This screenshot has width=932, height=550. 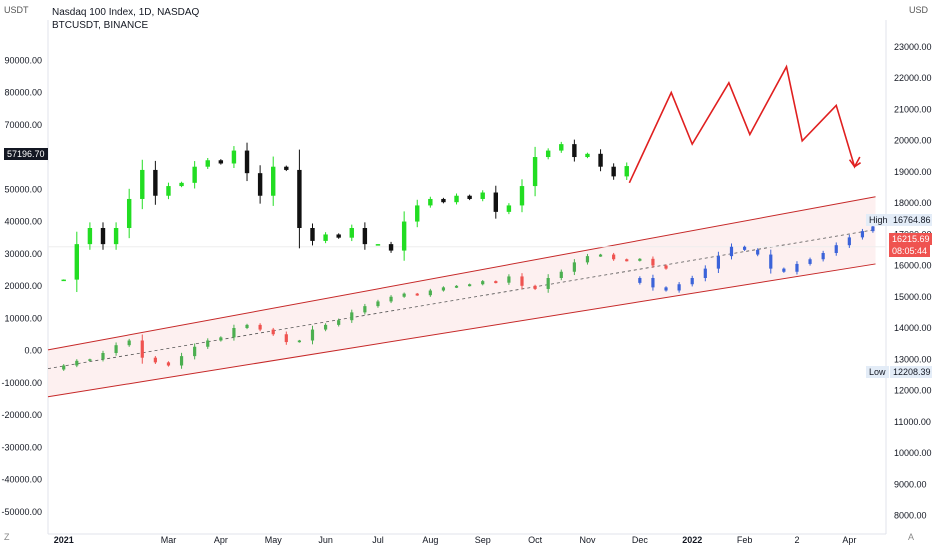 What do you see at coordinates (23, 93) in the screenshot?
I see `left-axis-tick: 80000.00` at bounding box center [23, 93].